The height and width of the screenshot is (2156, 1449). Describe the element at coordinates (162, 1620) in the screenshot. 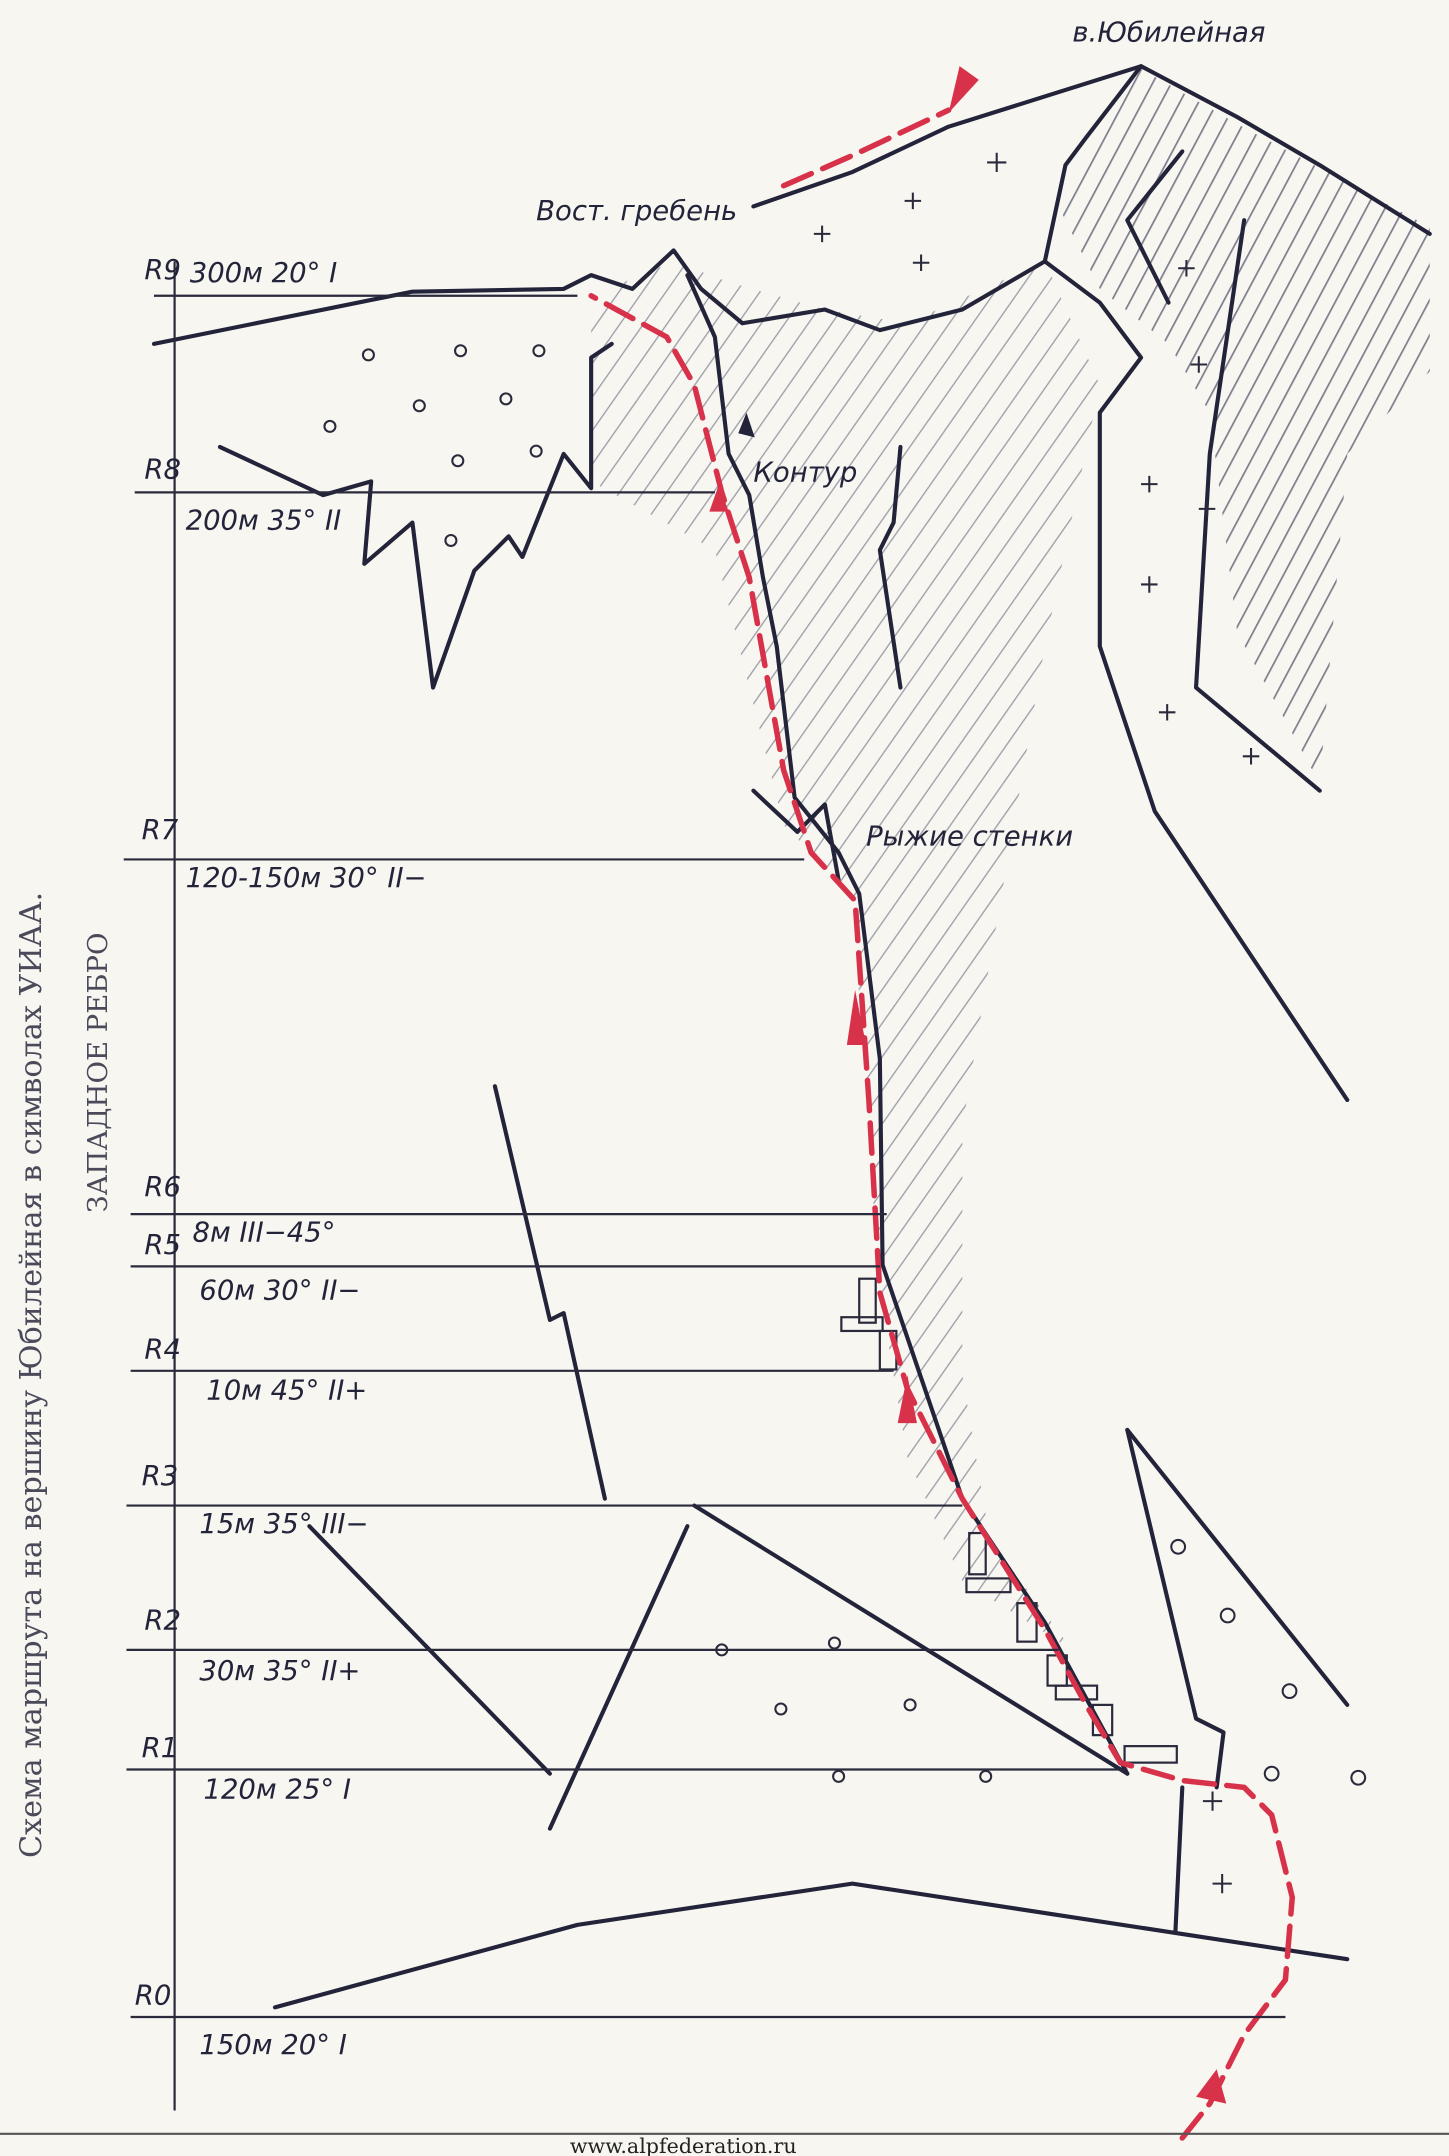

I see `section-label: R2` at that location.